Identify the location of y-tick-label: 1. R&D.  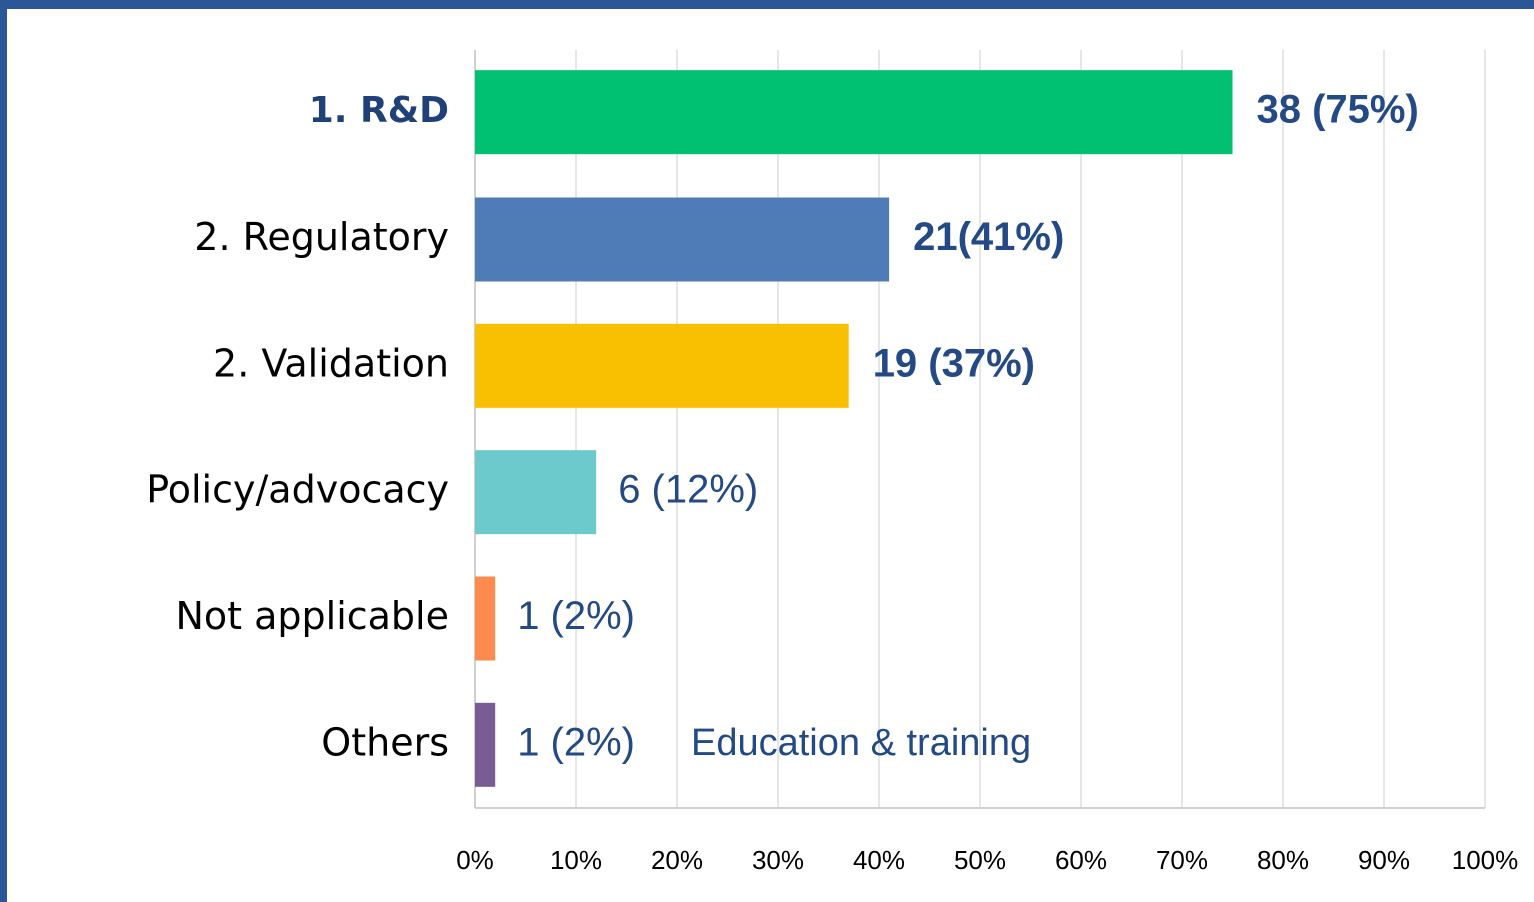
(379, 110).